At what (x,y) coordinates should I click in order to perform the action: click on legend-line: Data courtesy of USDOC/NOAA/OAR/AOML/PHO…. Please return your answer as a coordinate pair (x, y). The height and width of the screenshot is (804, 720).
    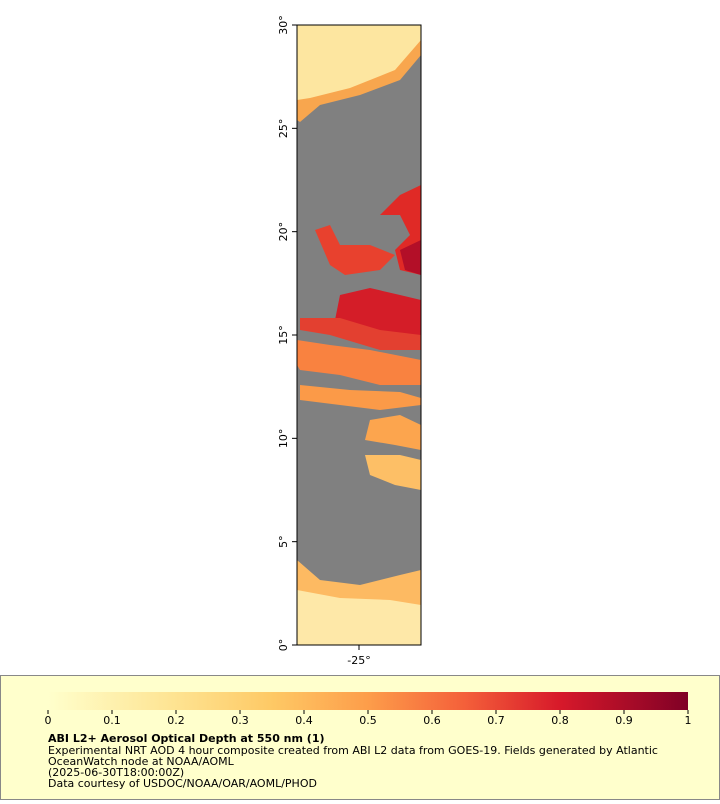
    Looking at the image, I should click on (182, 783).